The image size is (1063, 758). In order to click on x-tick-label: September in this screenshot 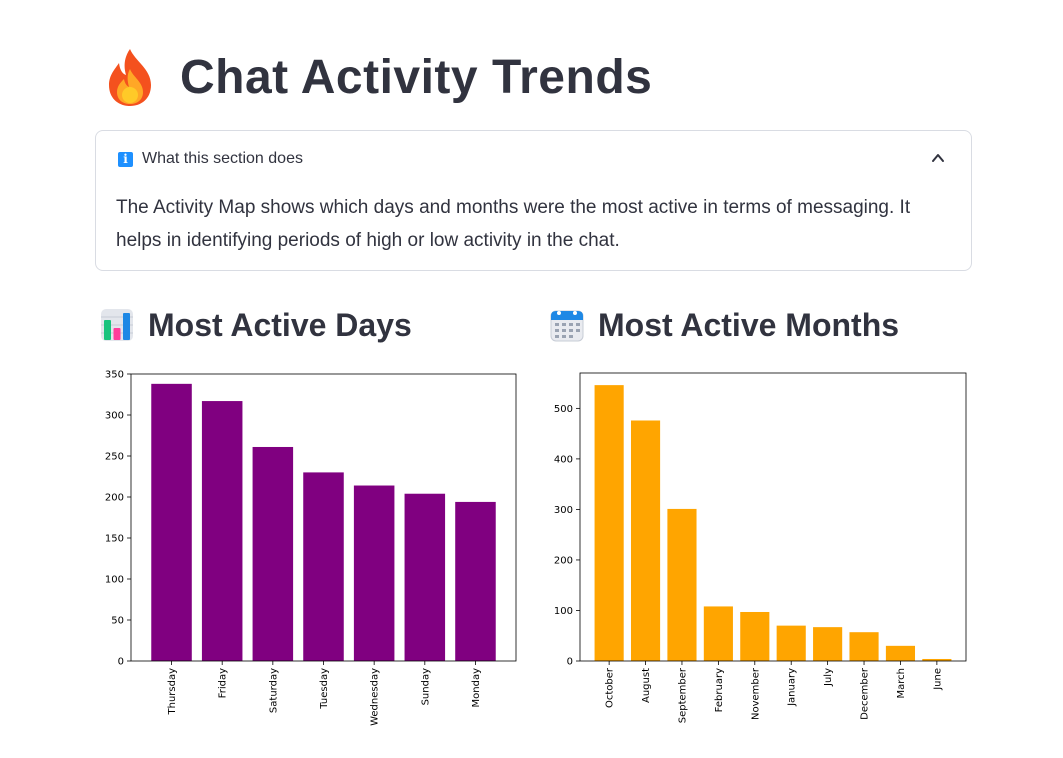, I will do `click(682, 695)`.